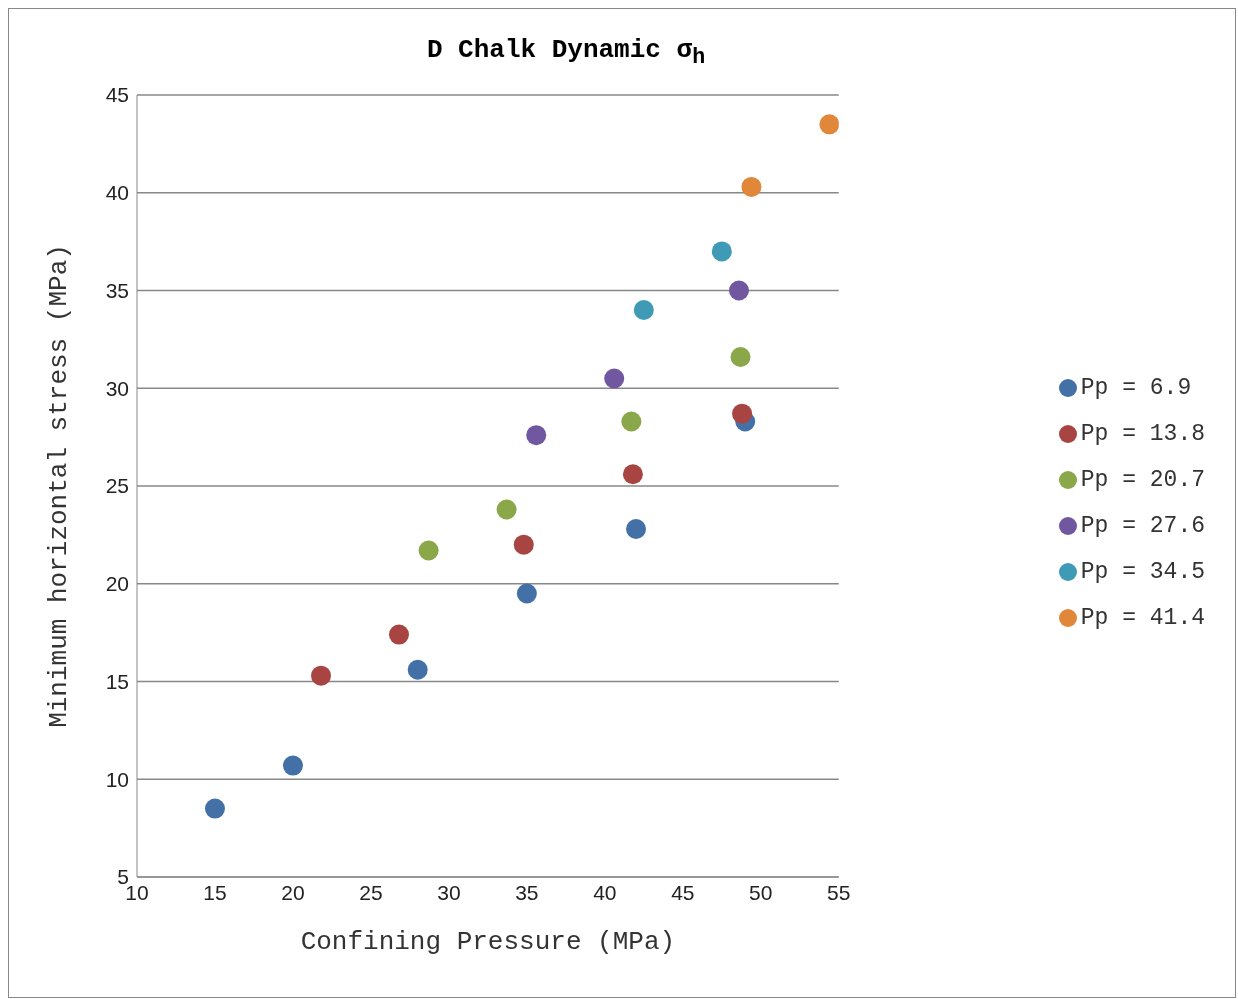  I want to click on x-axis-title: Confining Pressure (MPa), so click(488, 942).